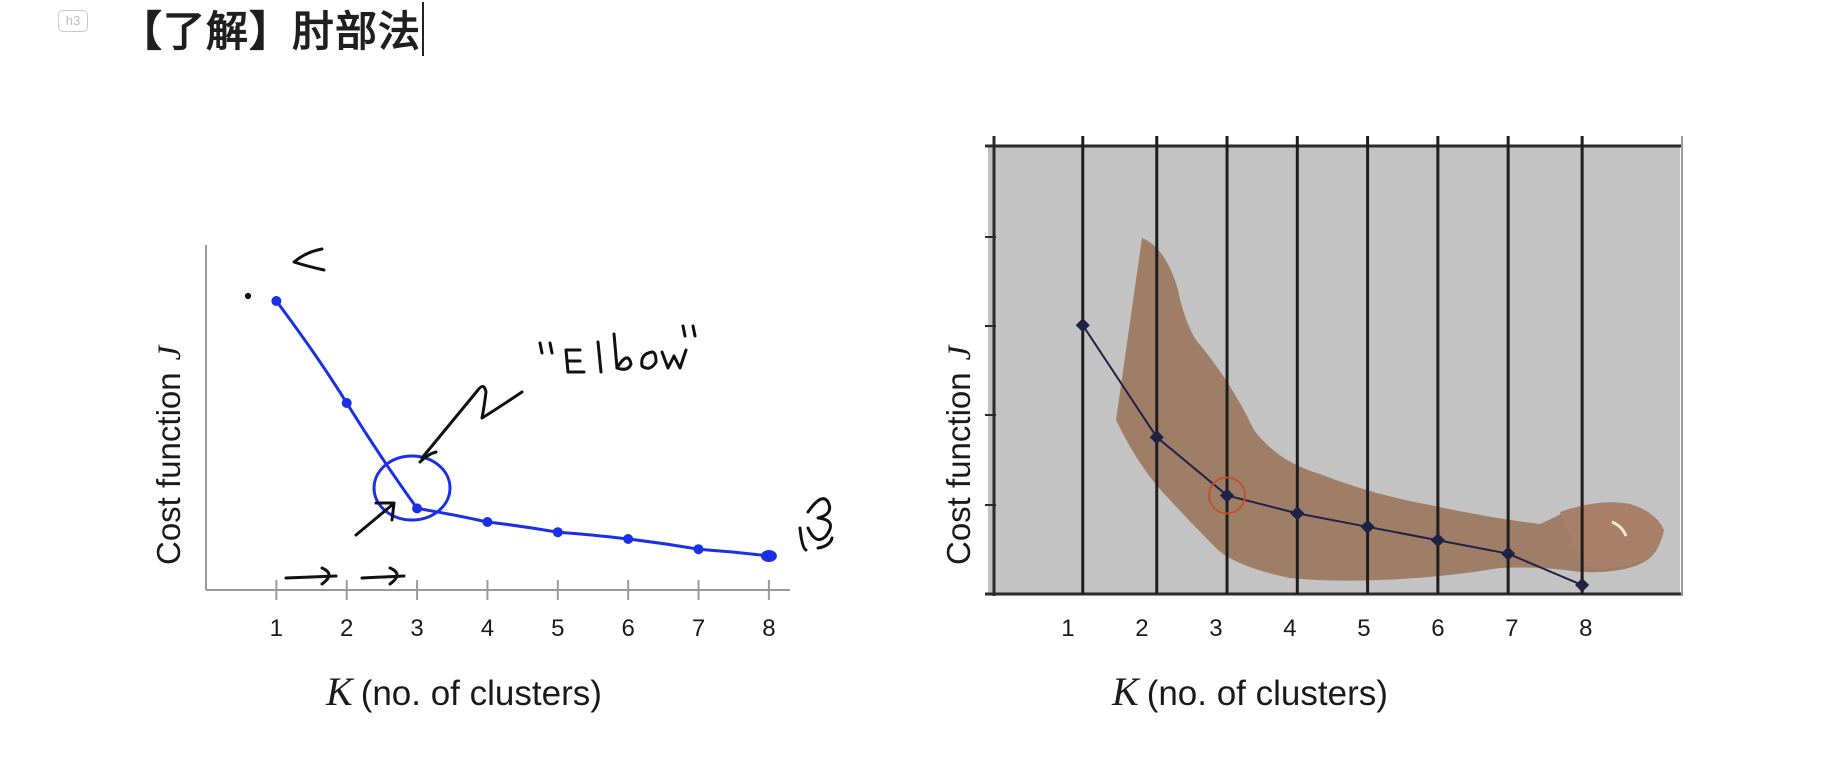  Describe the element at coordinates (487, 628) in the screenshot. I see `left-x-tick-label: 4` at that location.